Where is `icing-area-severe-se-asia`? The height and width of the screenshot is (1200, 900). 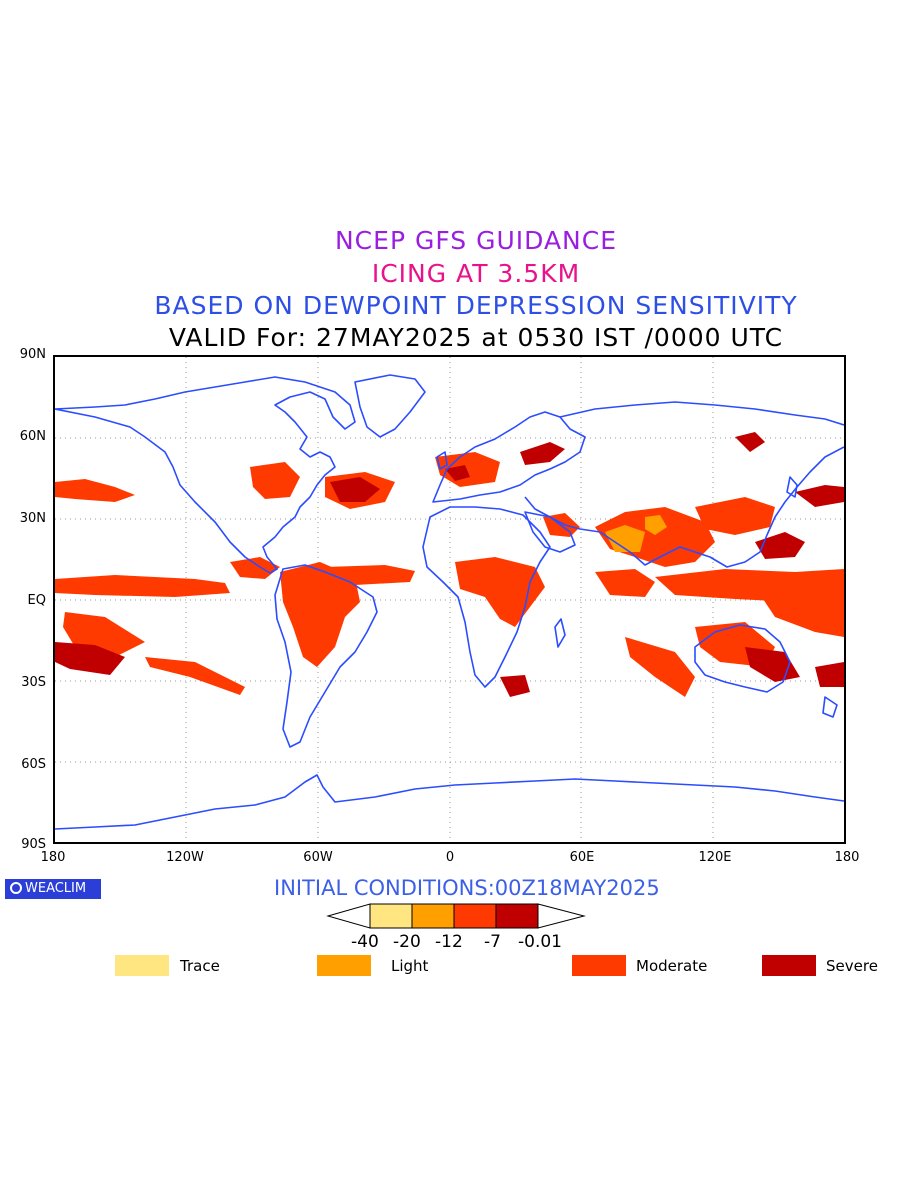
icing-area-severe-se-asia is located at coordinates (780, 545).